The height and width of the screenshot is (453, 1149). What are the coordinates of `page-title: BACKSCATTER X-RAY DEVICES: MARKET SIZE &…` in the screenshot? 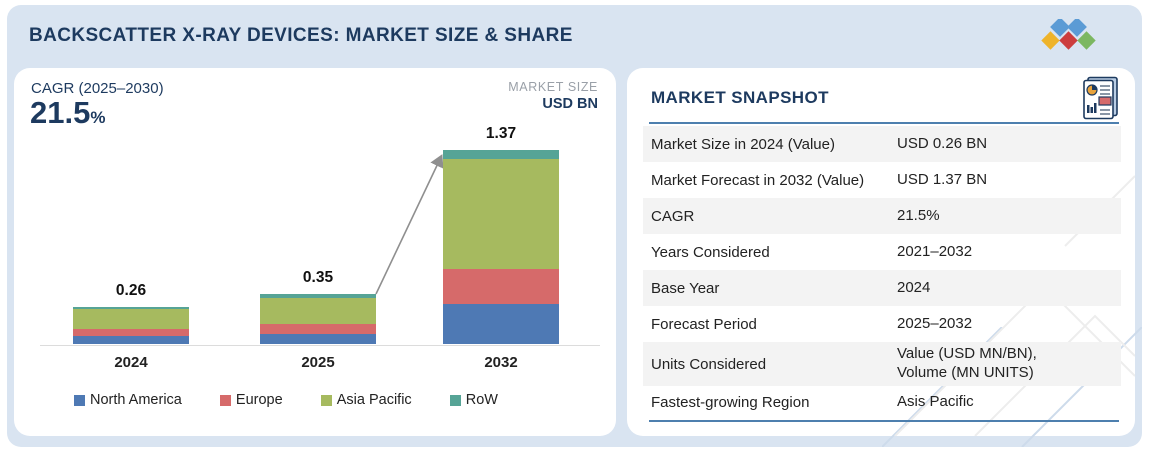 It's located at (301, 35).